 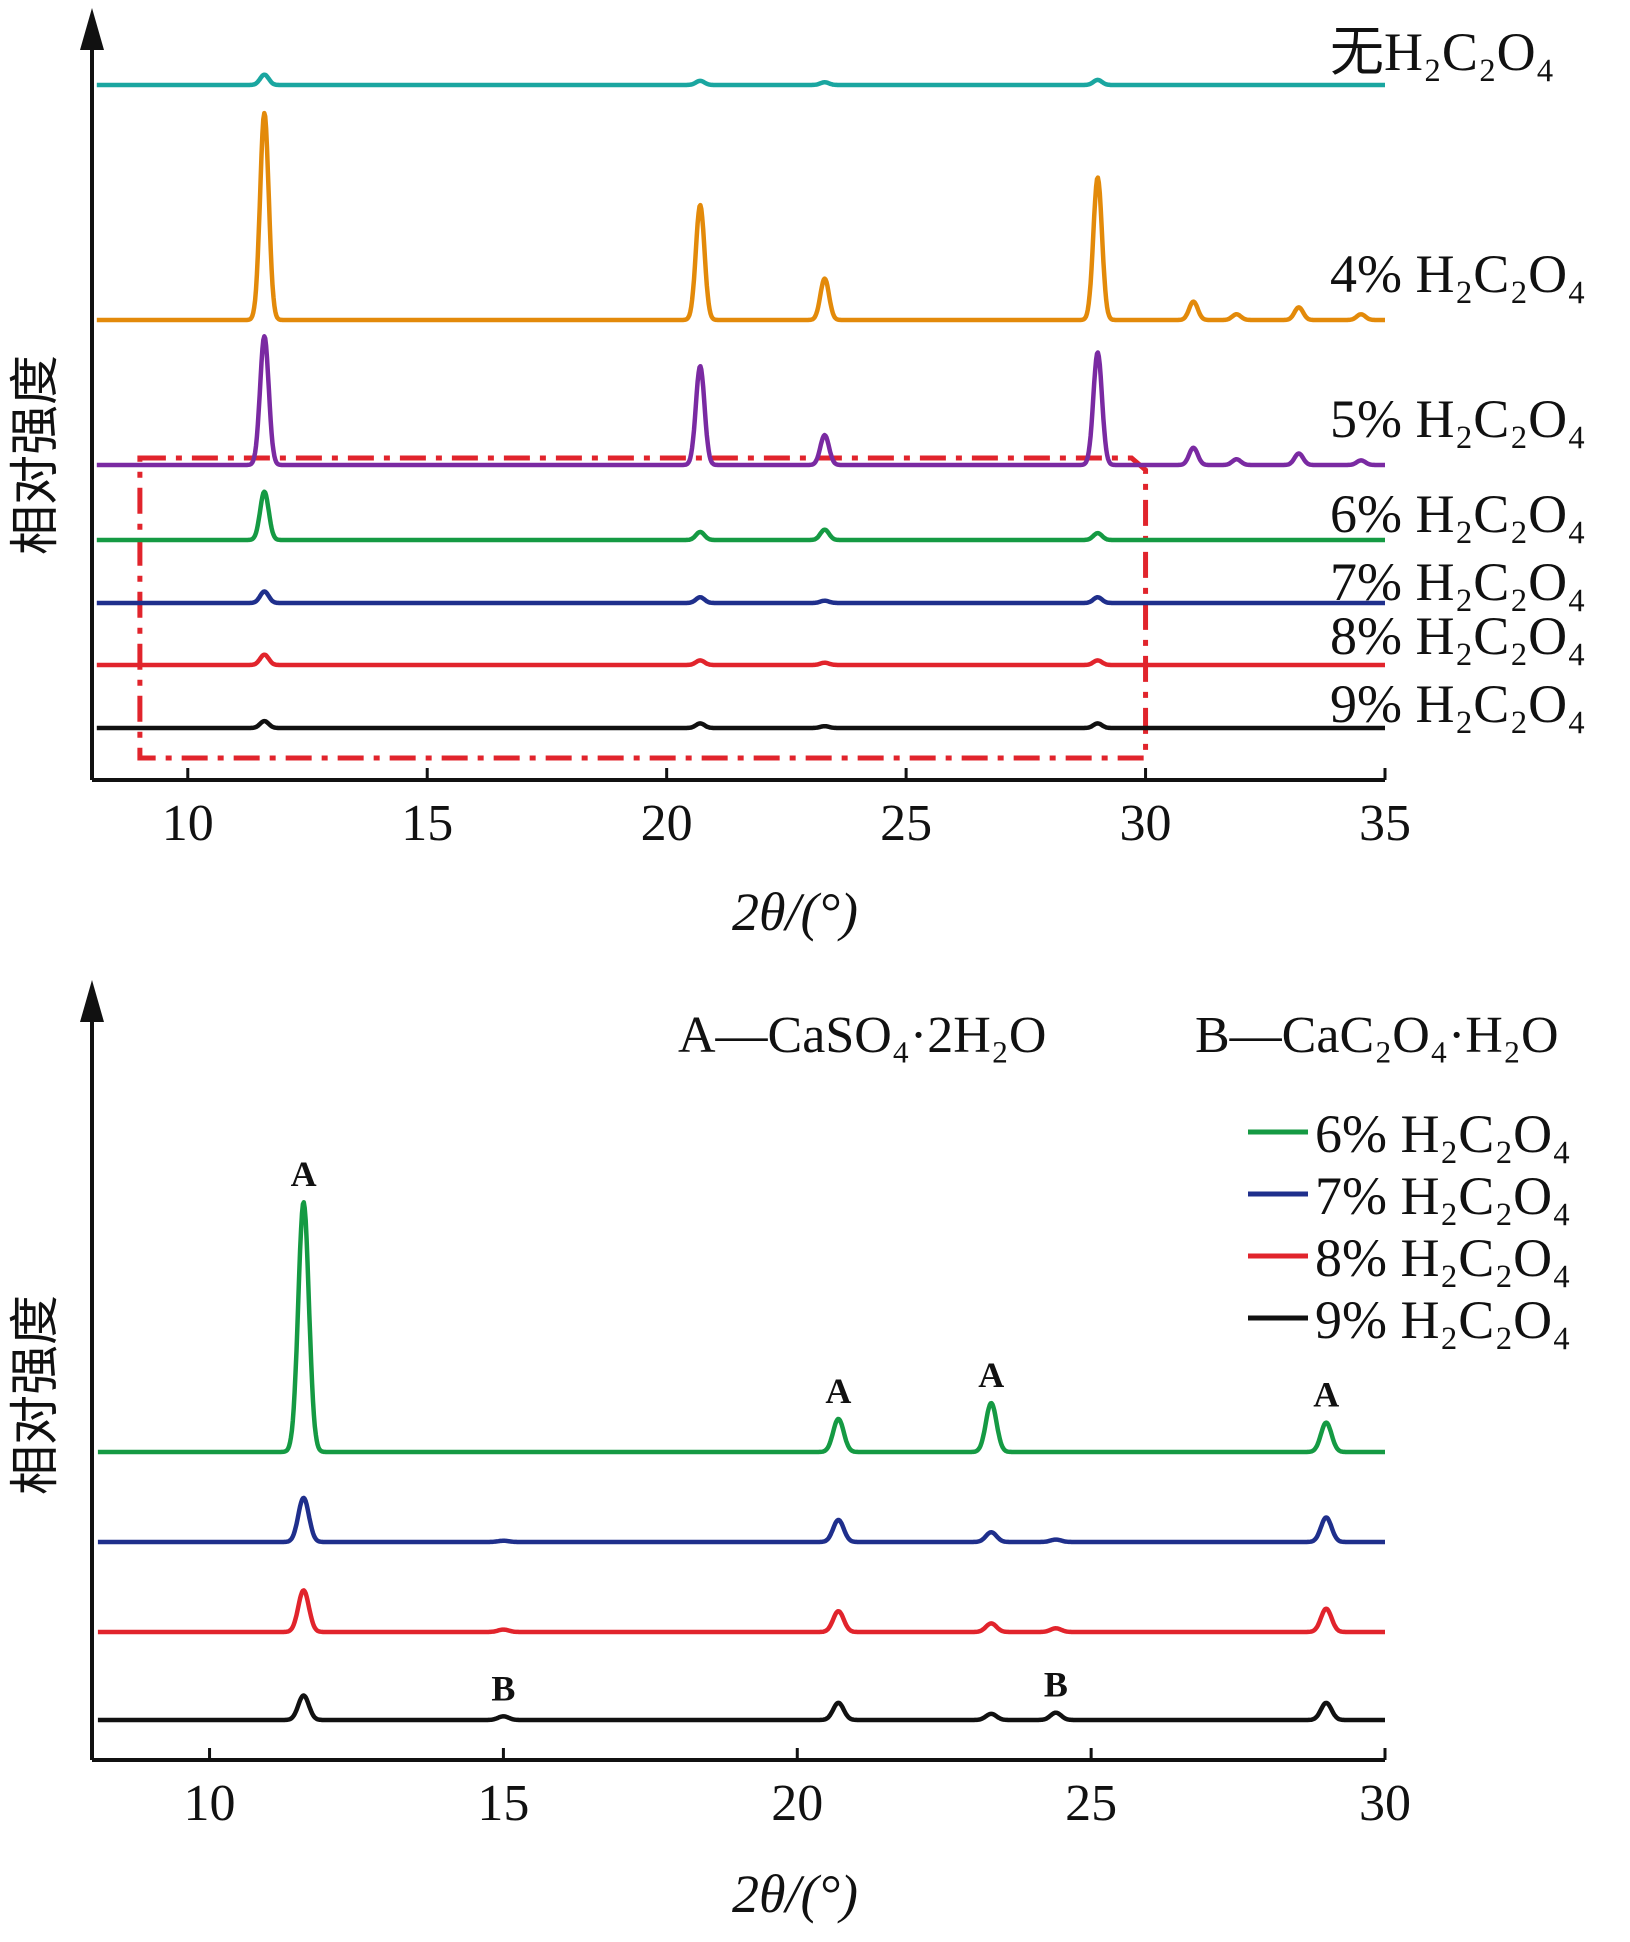 What do you see at coordinates (1326, 1395) in the screenshot?
I see `peak-label-a-3: A` at bounding box center [1326, 1395].